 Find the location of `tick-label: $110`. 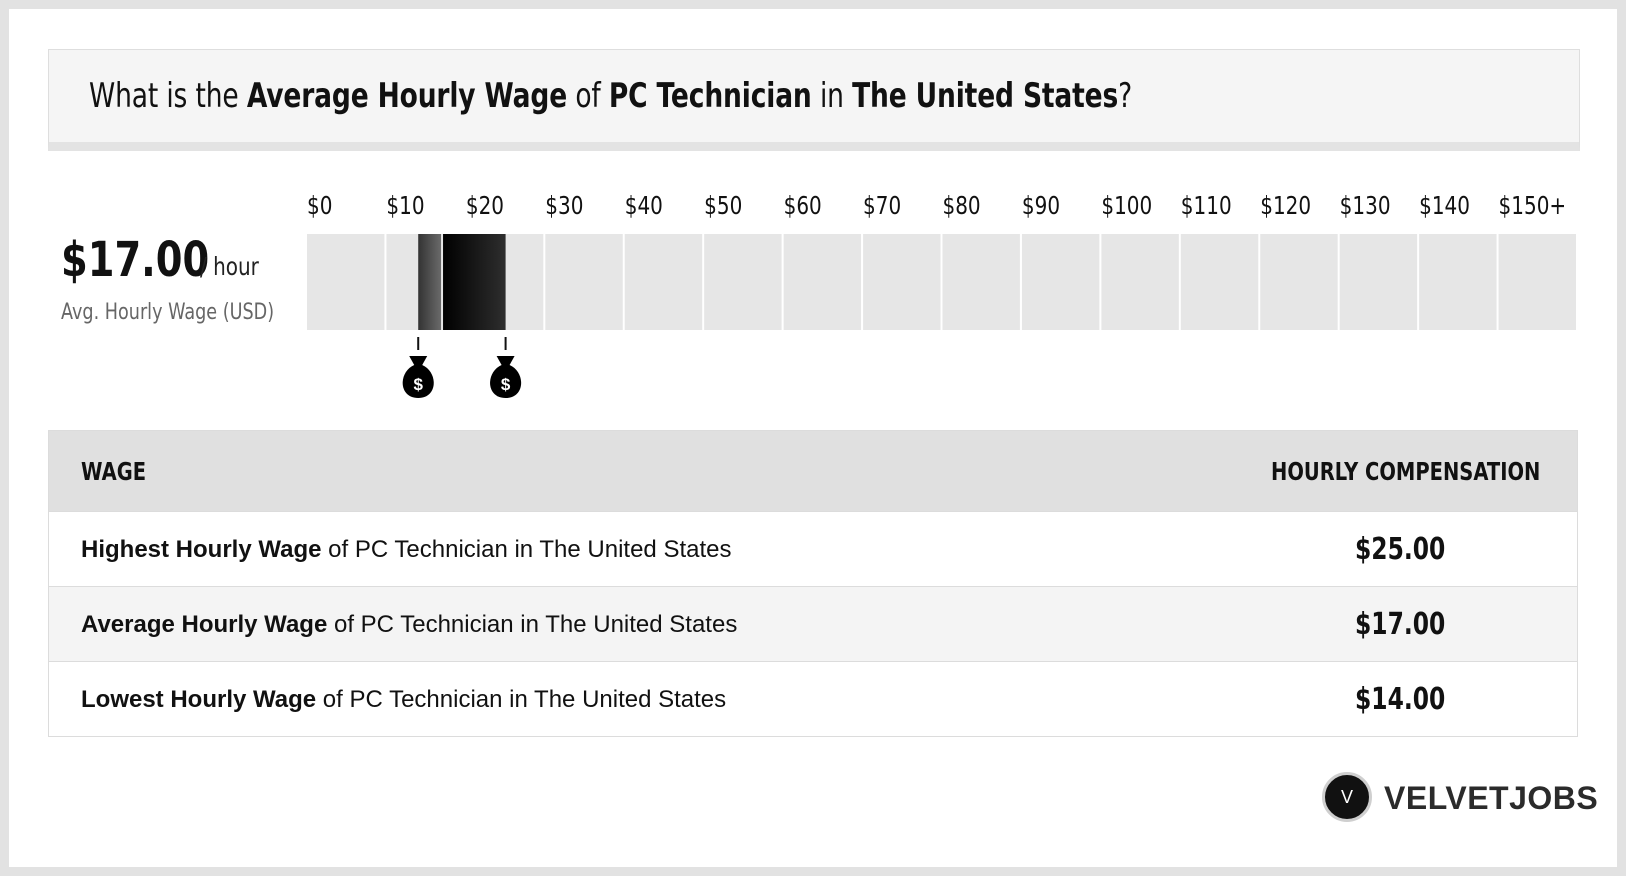

tick-label: $110 is located at coordinates (1206, 206).